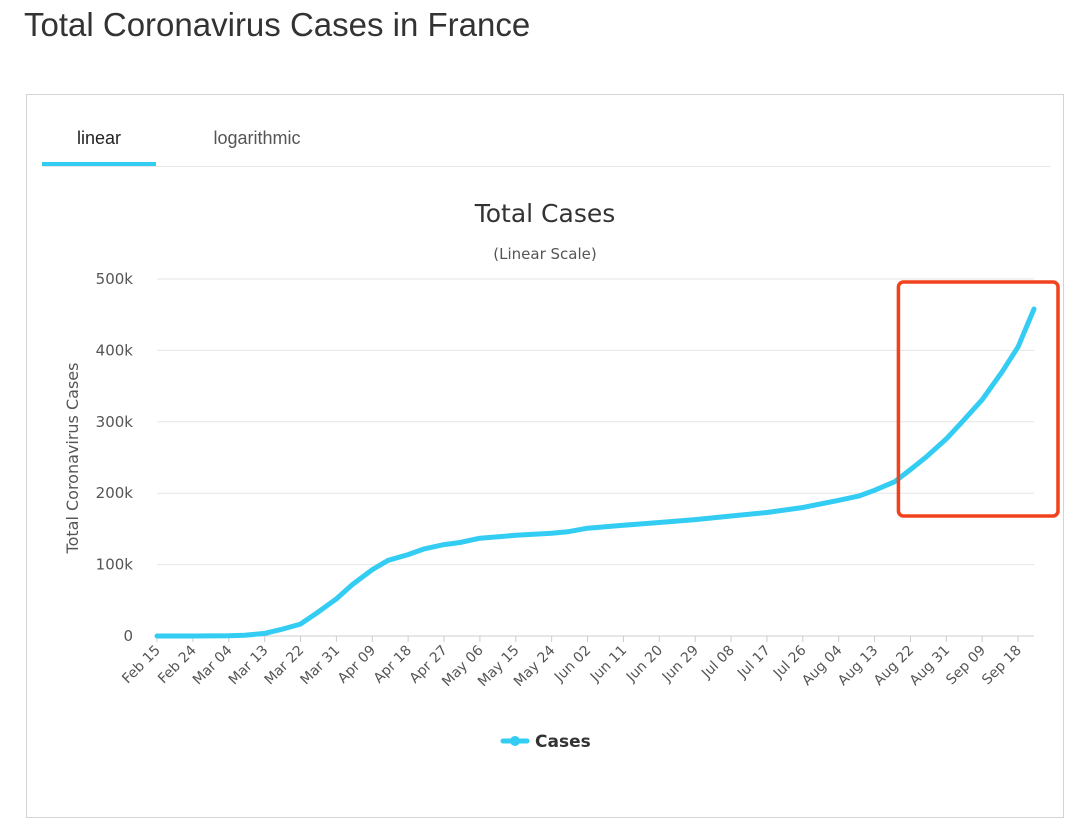  What do you see at coordinates (285, 666) in the screenshot?
I see `x-tick-label: Mar 22` at bounding box center [285, 666].